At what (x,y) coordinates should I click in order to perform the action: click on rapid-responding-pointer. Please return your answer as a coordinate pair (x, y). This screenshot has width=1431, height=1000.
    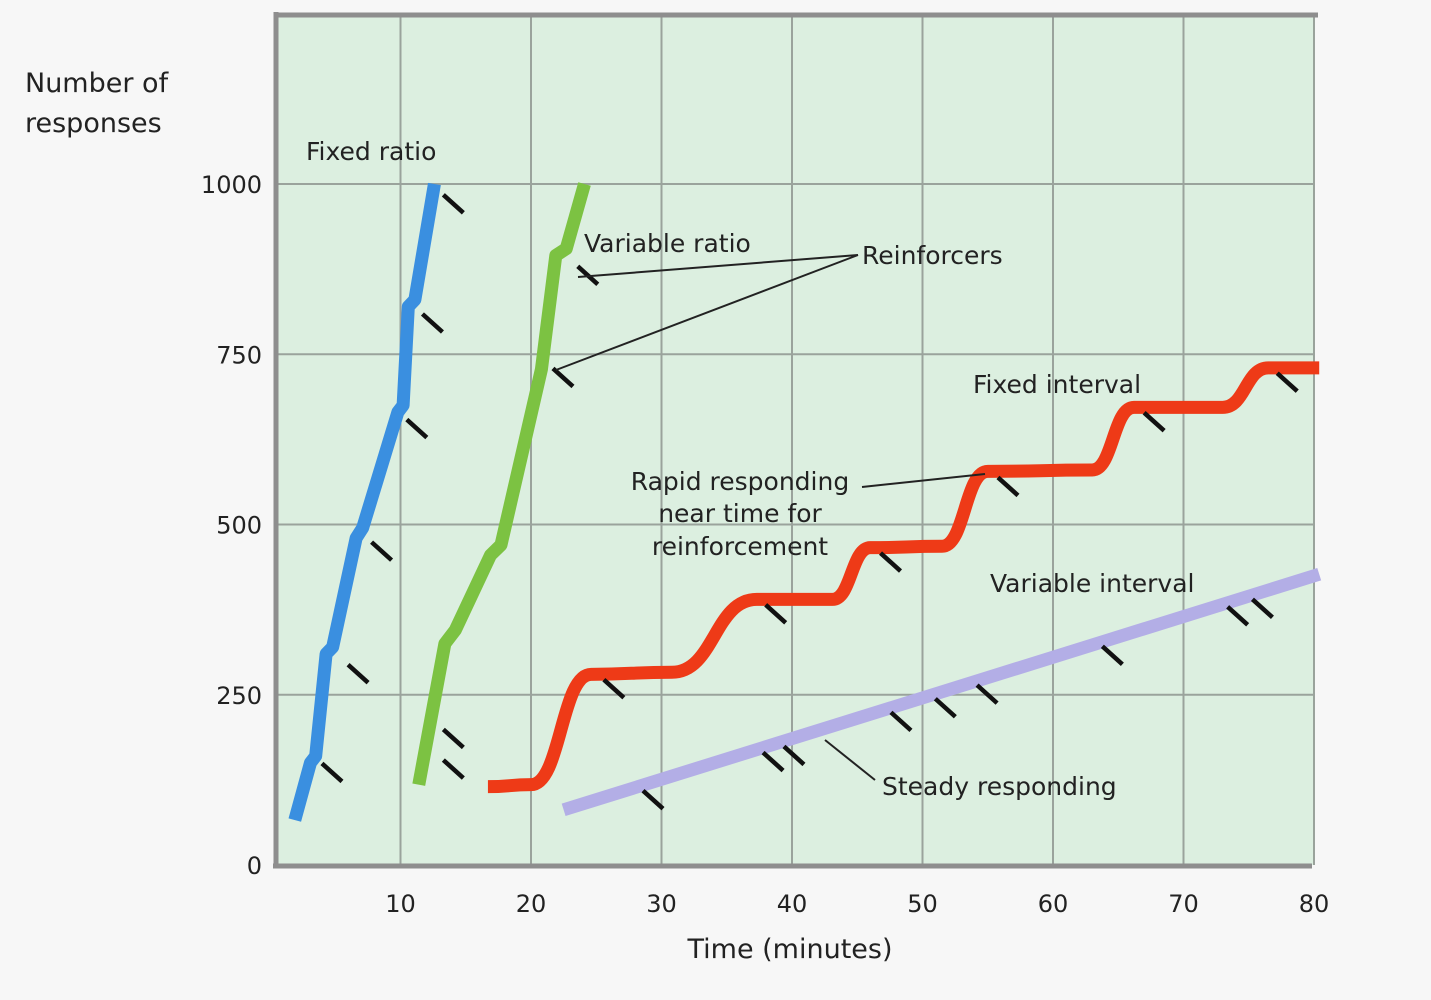
    Looking at the image, I should click on (923, 480).